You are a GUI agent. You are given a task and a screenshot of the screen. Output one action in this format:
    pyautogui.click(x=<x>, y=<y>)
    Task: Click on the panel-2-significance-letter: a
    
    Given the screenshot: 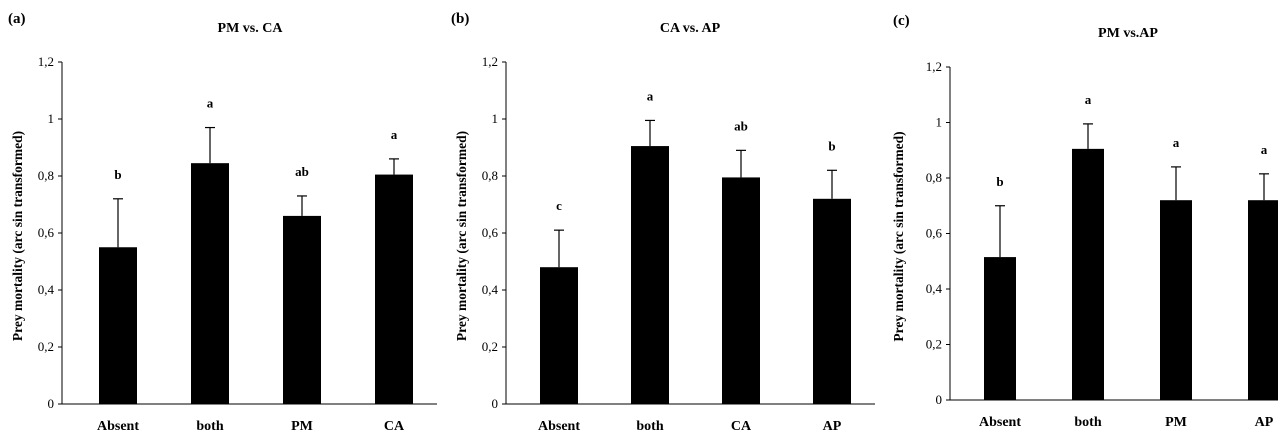 What is the action you would take?
    pyautogui.click(x=650, y=95)
    